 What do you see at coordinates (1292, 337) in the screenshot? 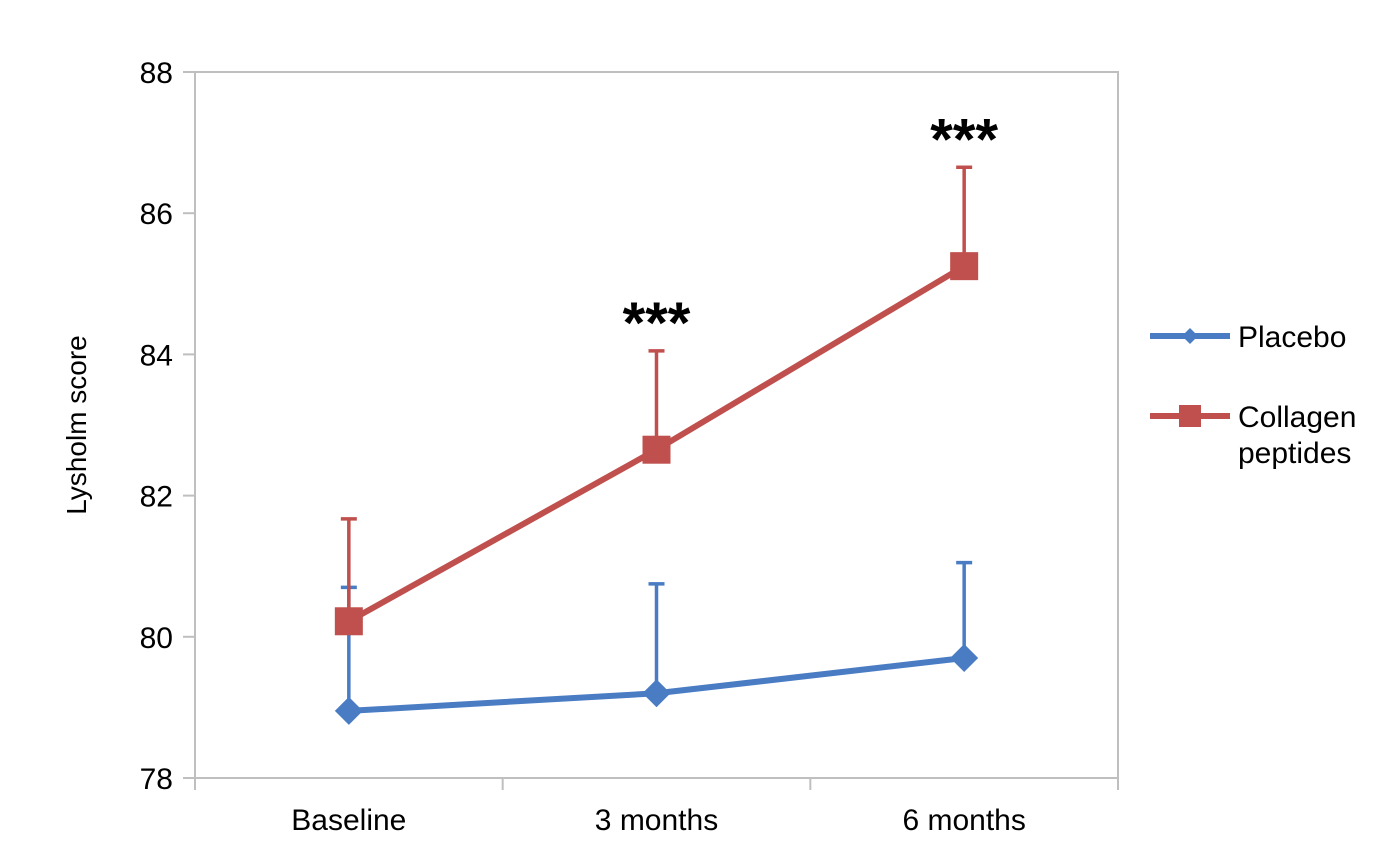
I see `legend-label-placebo: Placebo` at bounding box center [1292, 337].